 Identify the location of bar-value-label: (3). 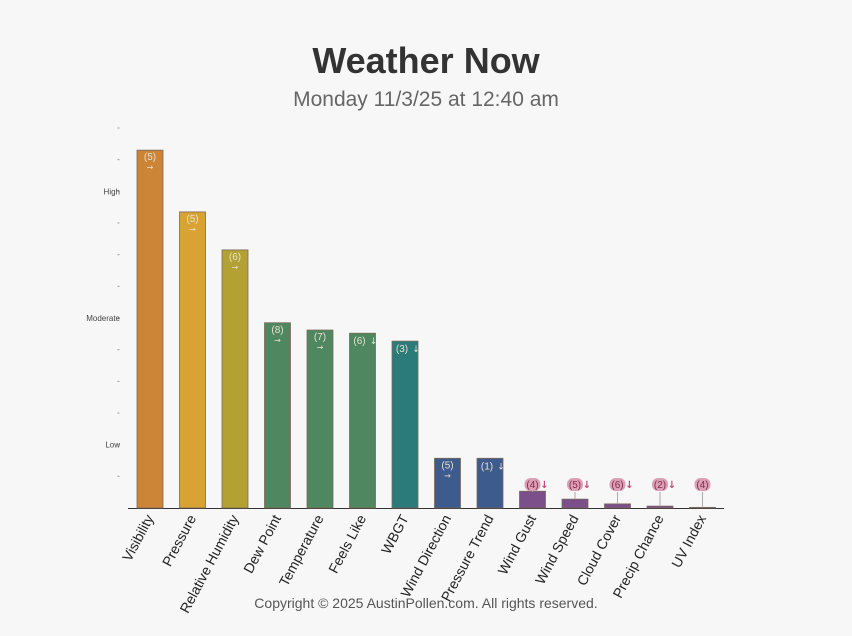
(402, 349).